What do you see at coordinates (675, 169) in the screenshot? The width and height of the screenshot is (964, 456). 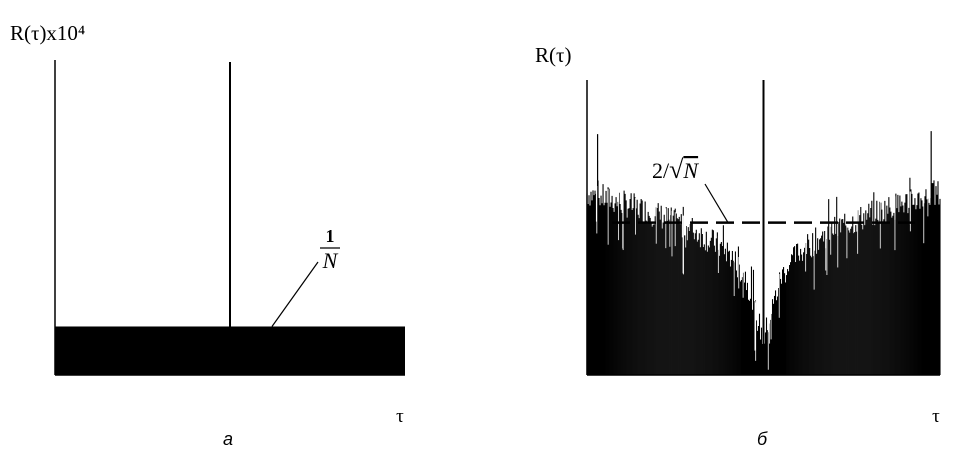 I see `panel-b-threshold-label: 2/√N` at bounding box center [675, 169].